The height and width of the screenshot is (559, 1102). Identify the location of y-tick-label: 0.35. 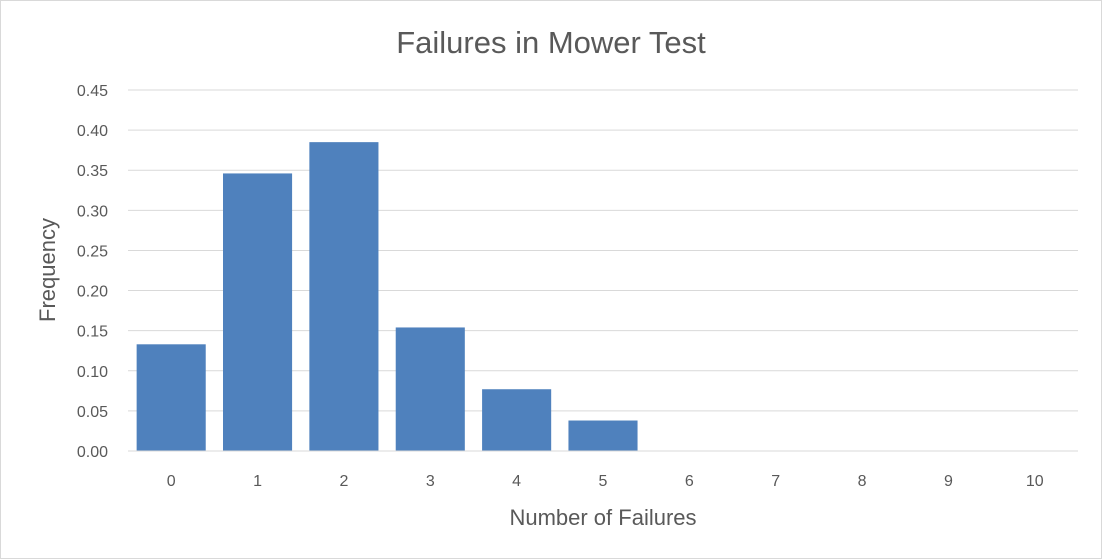
(92, 171).